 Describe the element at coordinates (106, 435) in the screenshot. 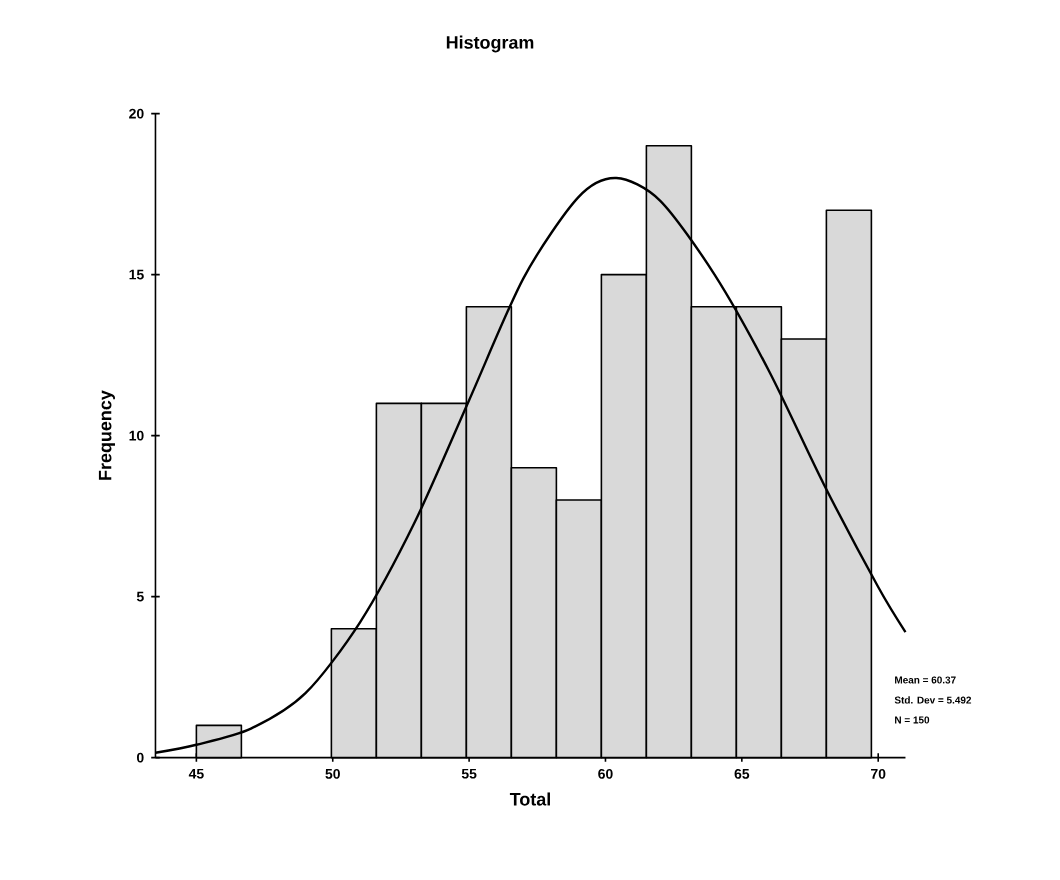

I see `y-axis-title: Frequency` at that location.